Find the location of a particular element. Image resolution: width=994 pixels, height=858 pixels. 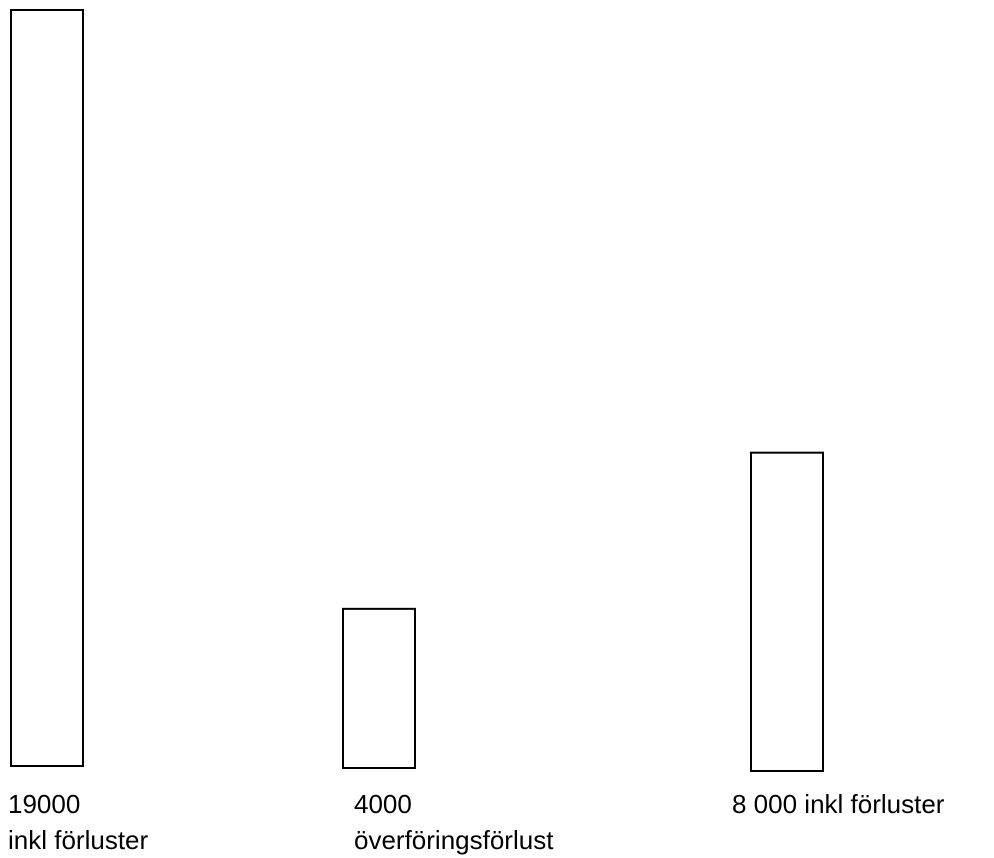

bar-label-3-value: 8 000 inkl förluster is located at coordinates (838, 804).